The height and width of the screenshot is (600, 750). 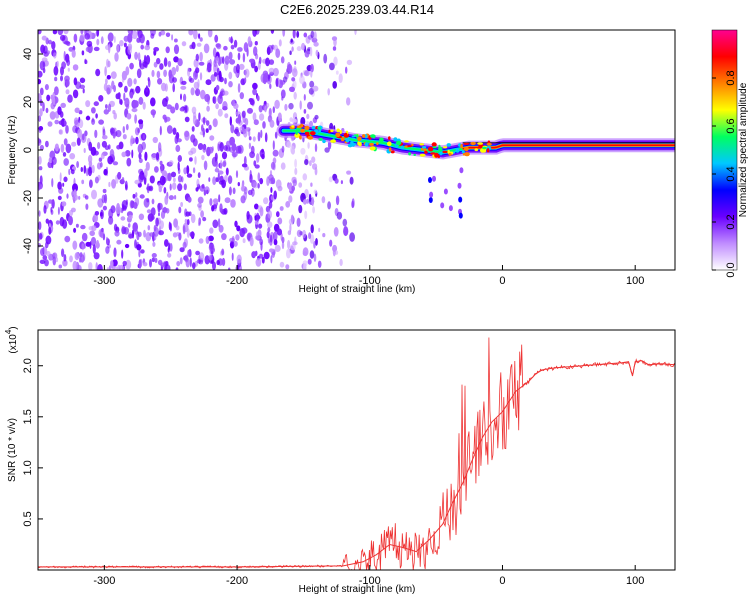 I want to click on bottom-y-axis: 0.5 1.0 1.5 2.0, so click(x=32, y=442).